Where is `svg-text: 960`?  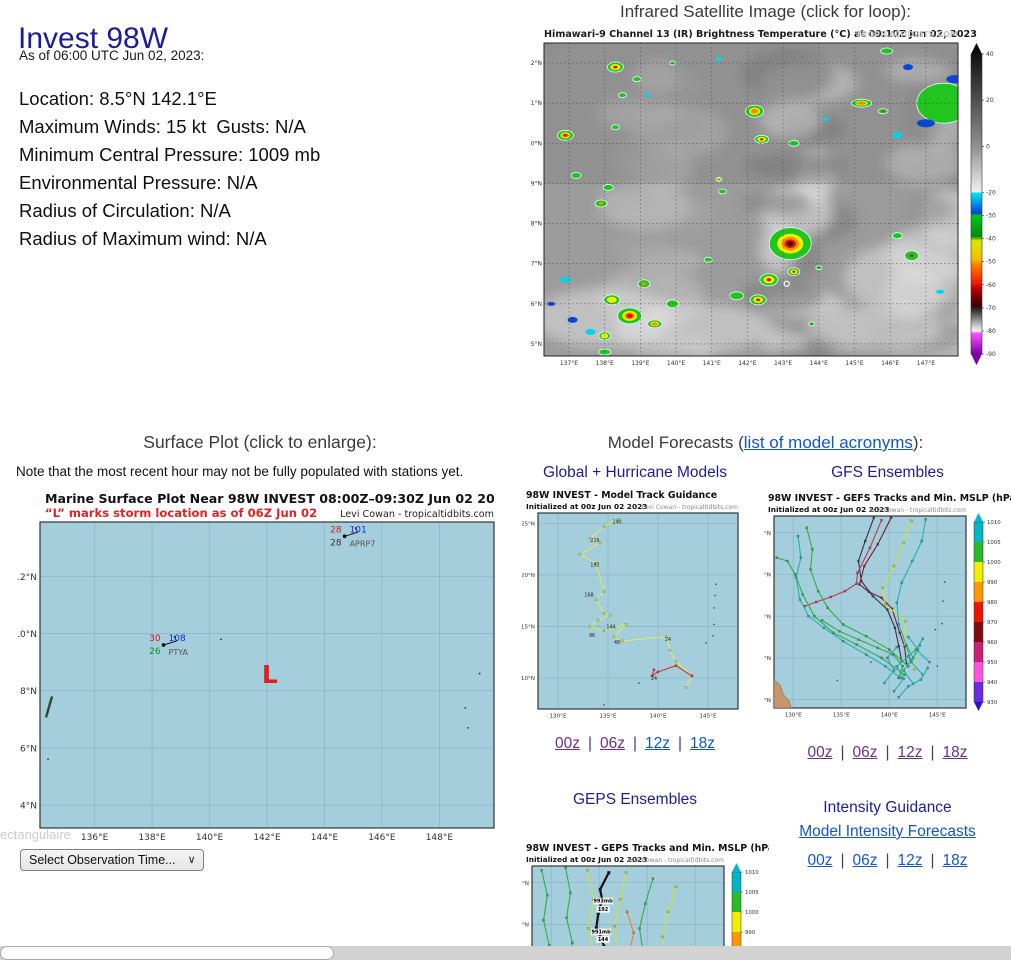
svg-text: 960 is located at coordinates (992, 643).